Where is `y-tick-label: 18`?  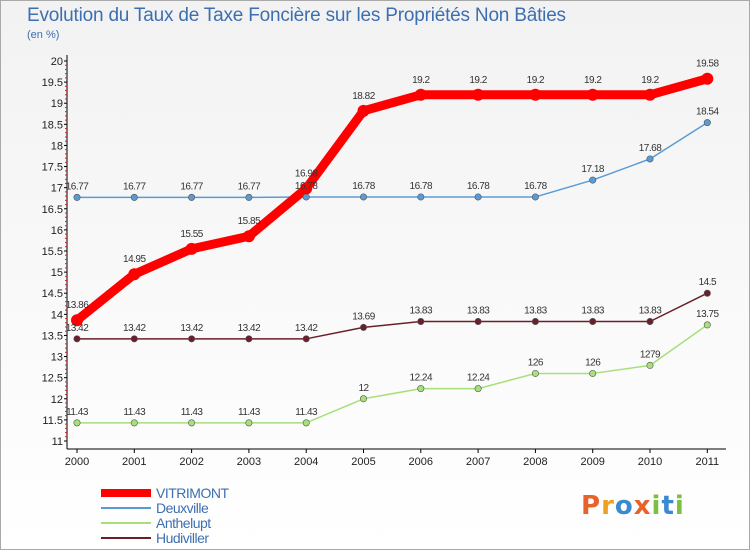 y-tick-label: 18 is located at coordinates (57, 146).